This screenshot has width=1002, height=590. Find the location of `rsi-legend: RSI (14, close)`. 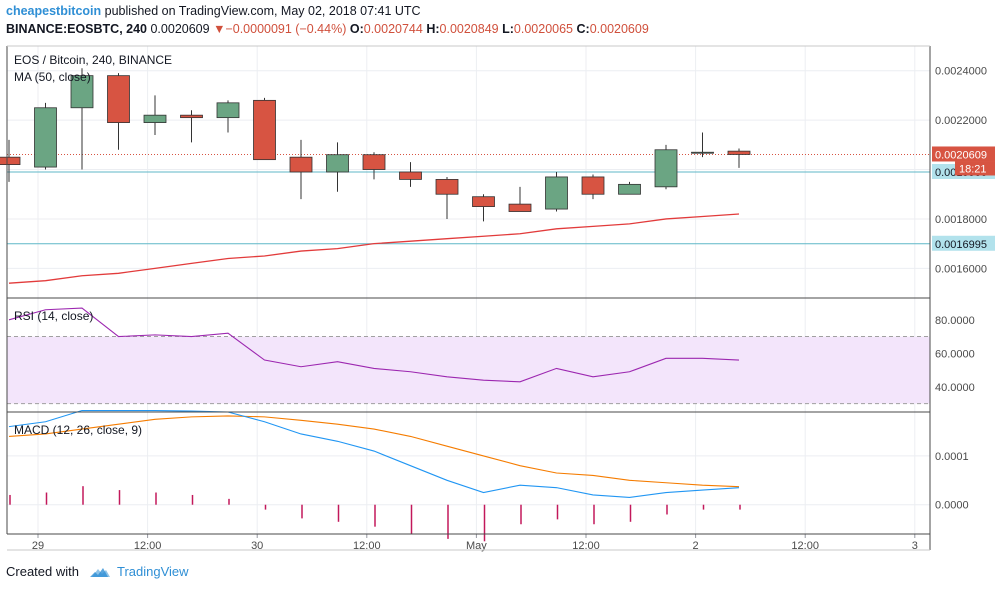

rsi-legend: RSI (14, close) is located at coordinates (53, 316).